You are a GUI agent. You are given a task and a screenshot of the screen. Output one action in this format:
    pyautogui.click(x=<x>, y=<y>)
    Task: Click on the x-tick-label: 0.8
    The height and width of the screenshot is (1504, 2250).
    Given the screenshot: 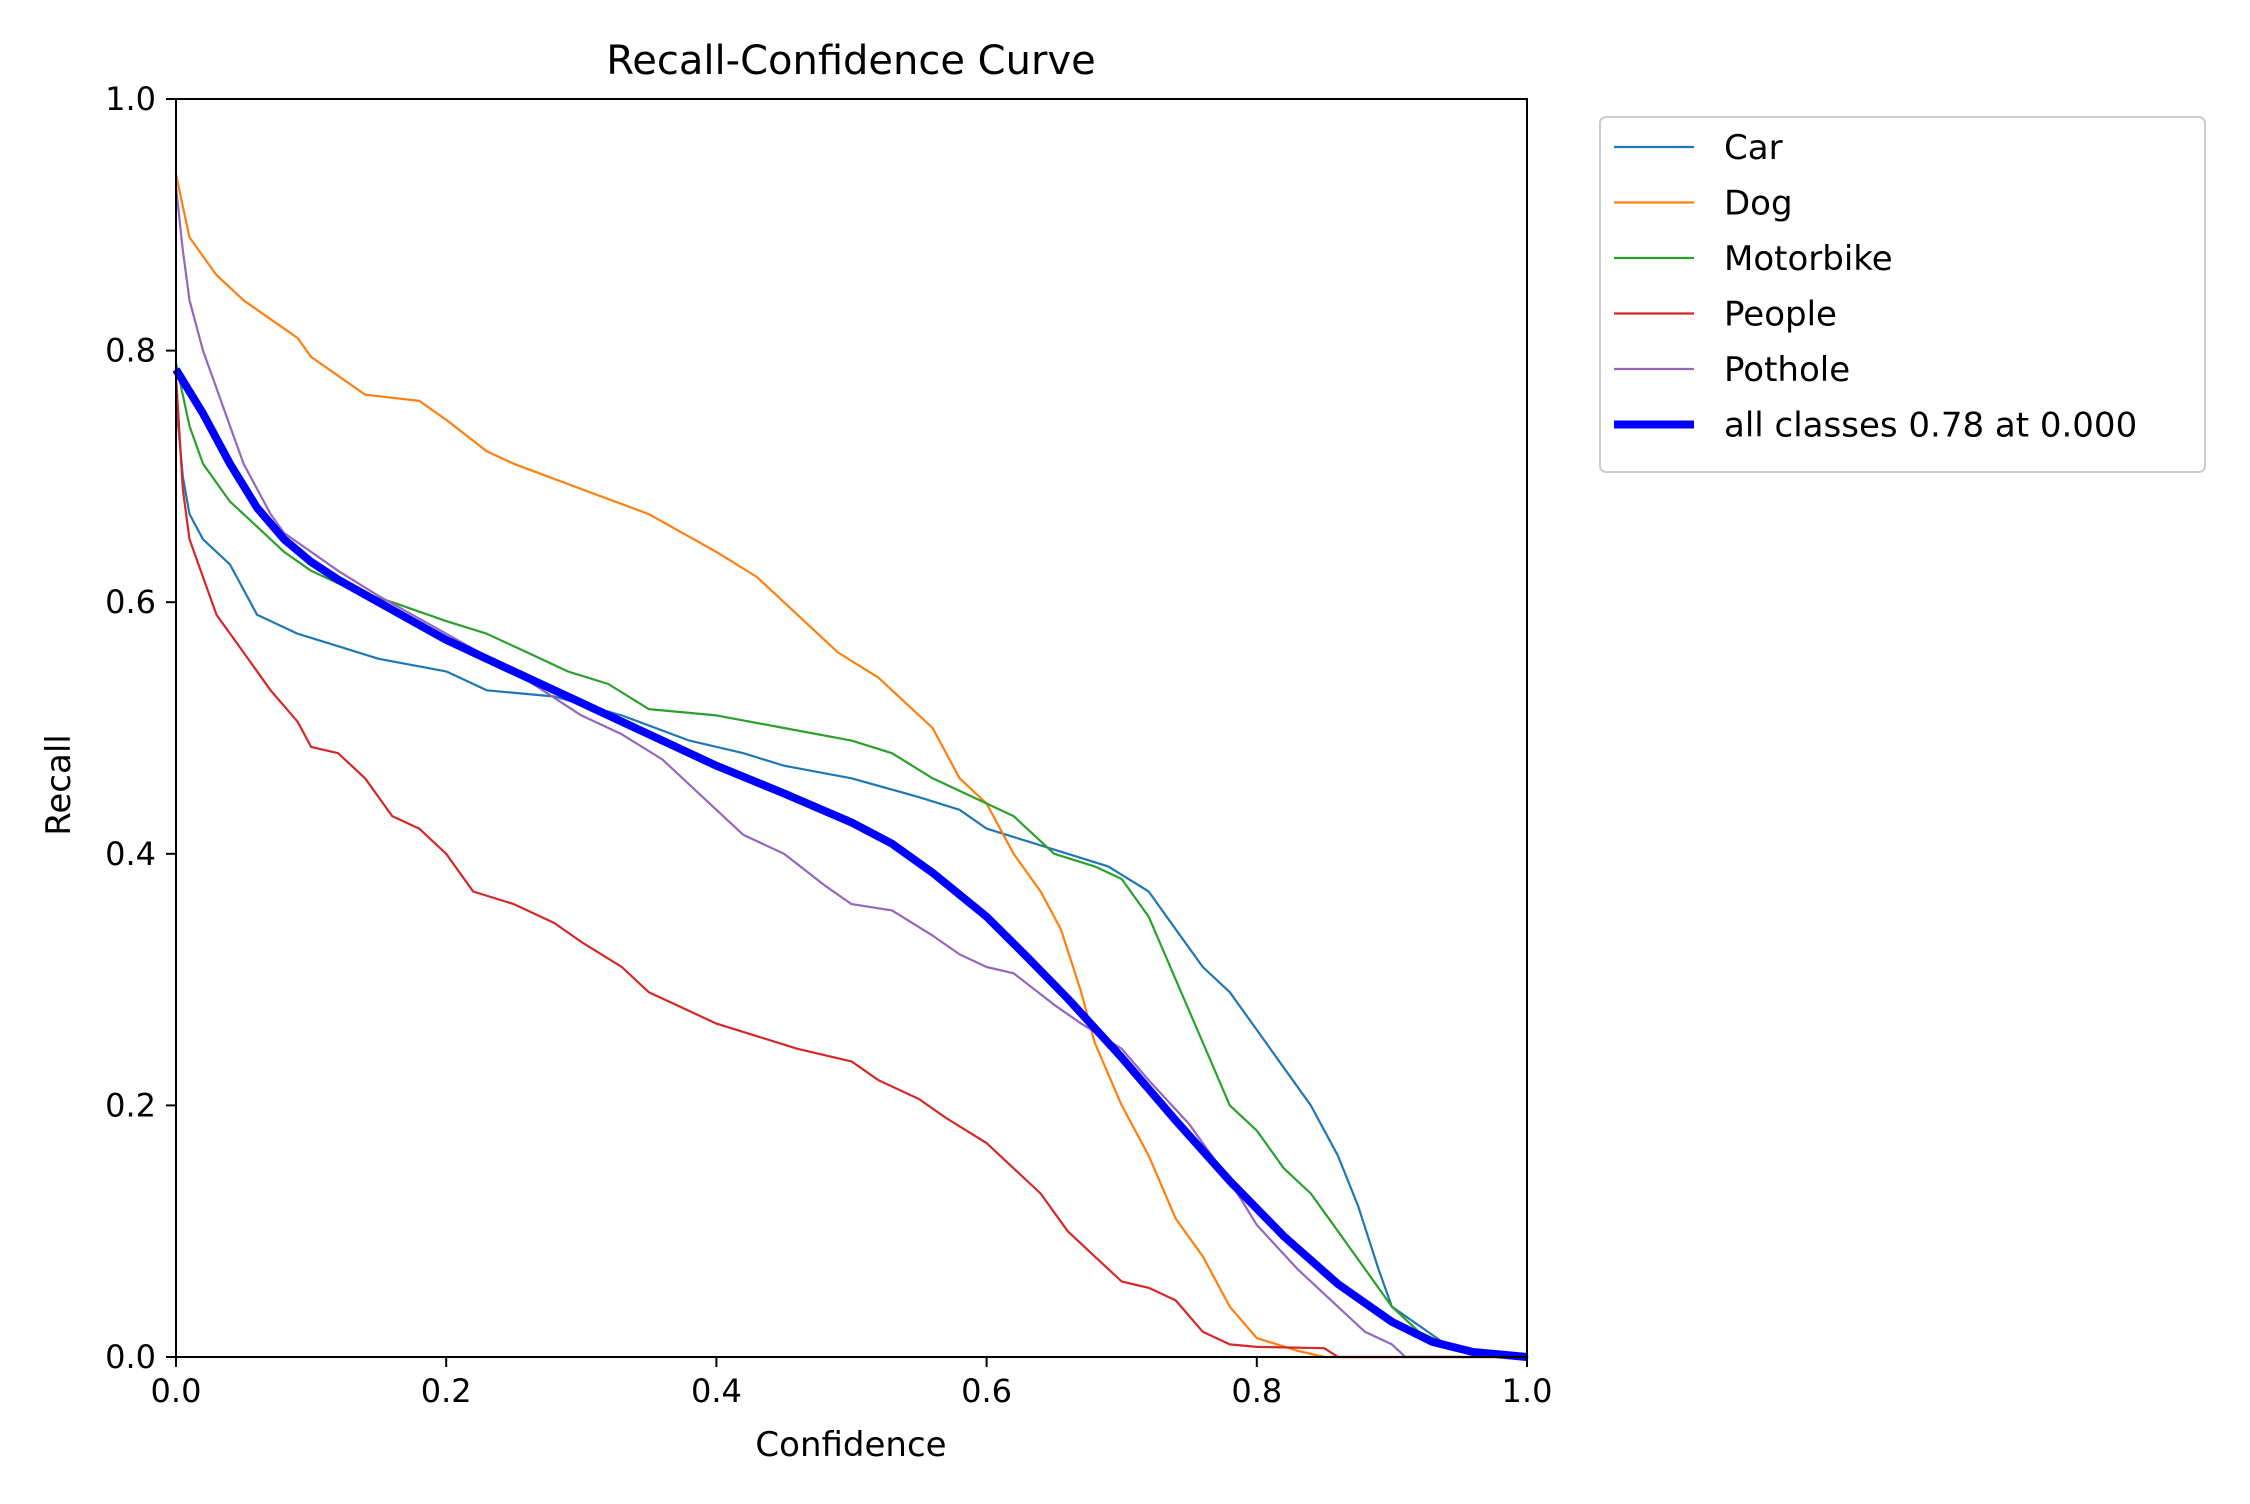 What is the action you would take?
    pyautogui.click(x=1256, y=1391)
    